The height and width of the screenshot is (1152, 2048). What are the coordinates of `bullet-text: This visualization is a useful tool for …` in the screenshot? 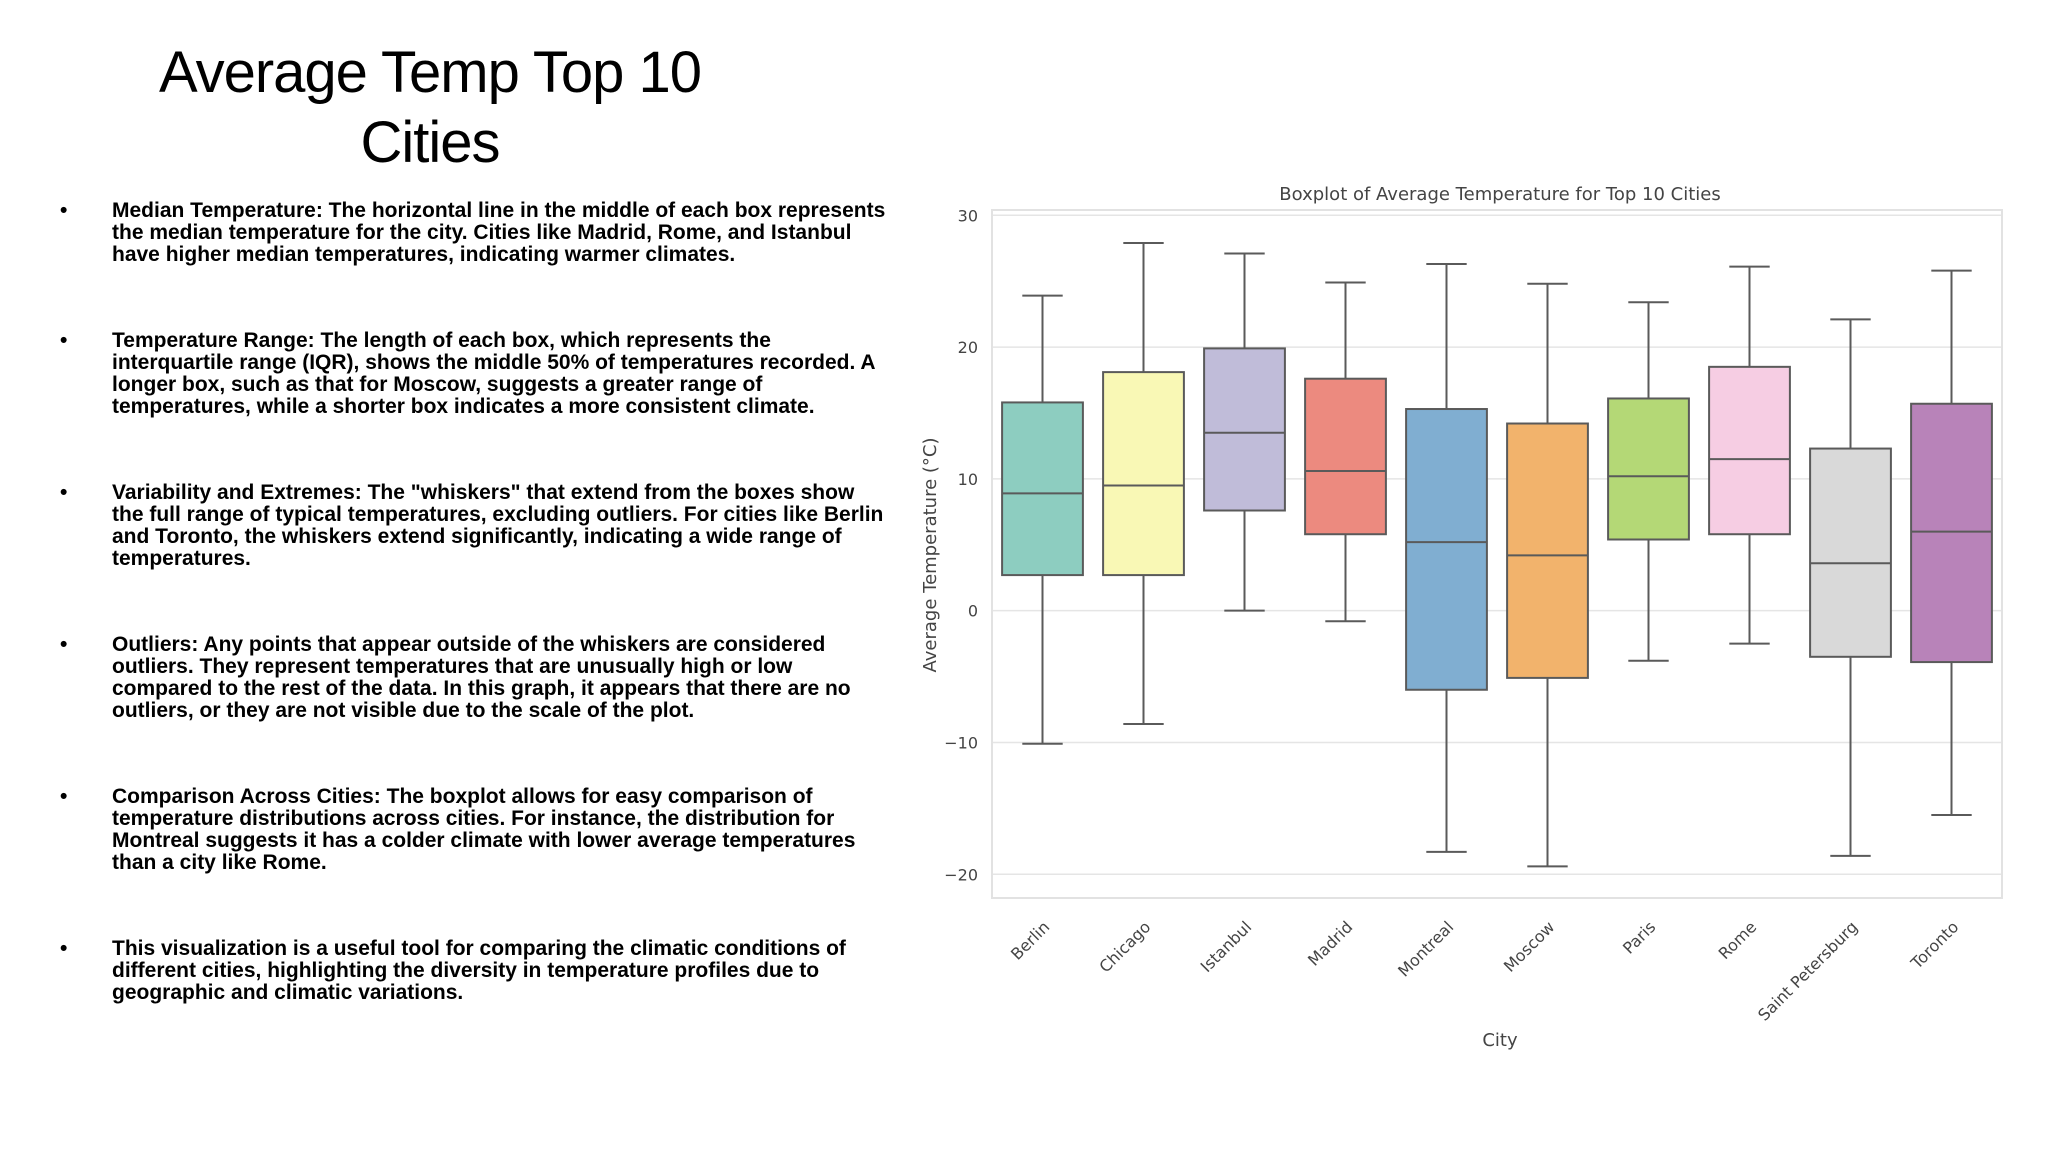 It's located at (479, 970).